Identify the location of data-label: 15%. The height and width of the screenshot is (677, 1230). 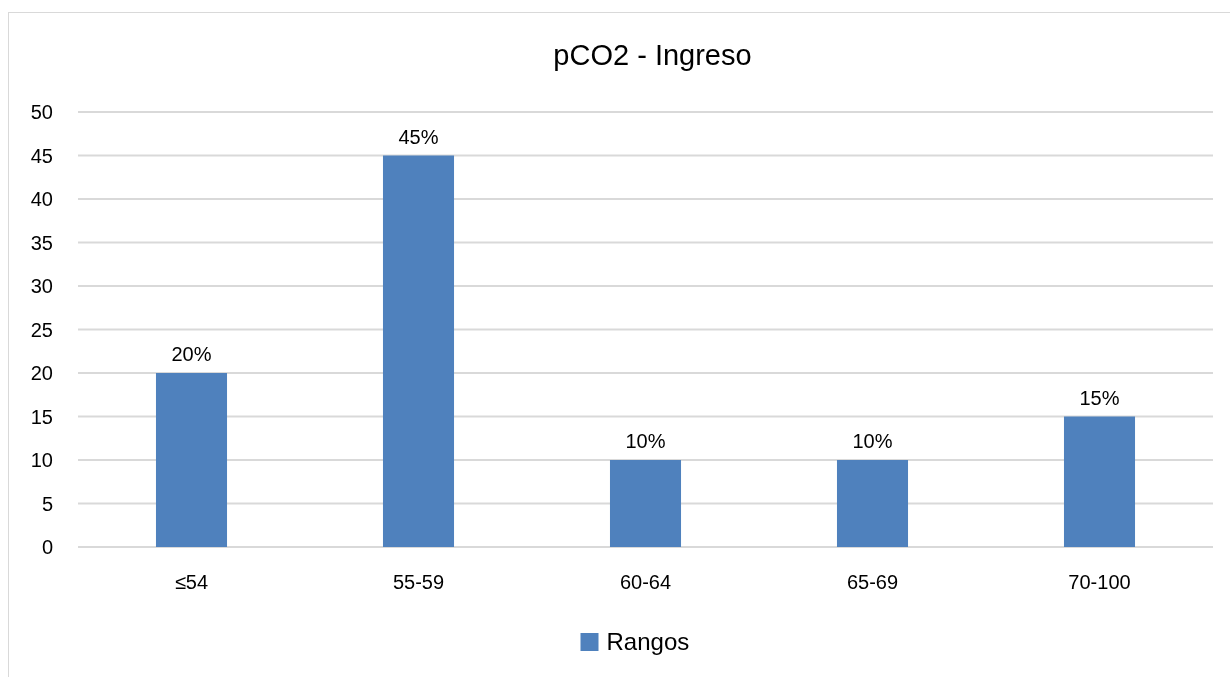
(1099, 397).